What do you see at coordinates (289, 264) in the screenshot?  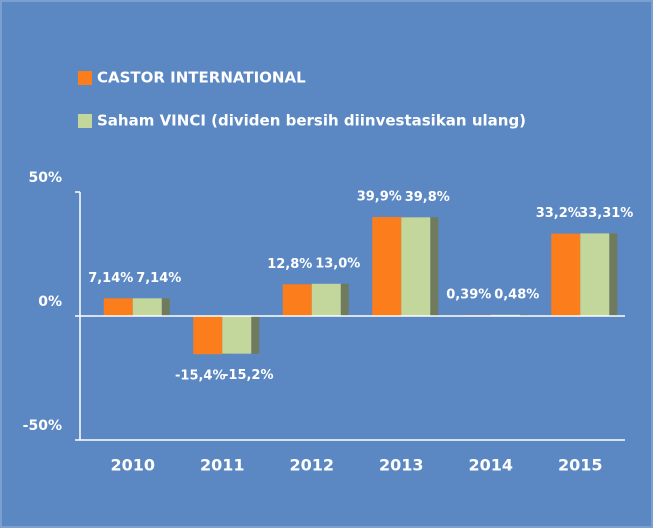 I see `data-label: 12,8%` at bounding box center [289, 264].